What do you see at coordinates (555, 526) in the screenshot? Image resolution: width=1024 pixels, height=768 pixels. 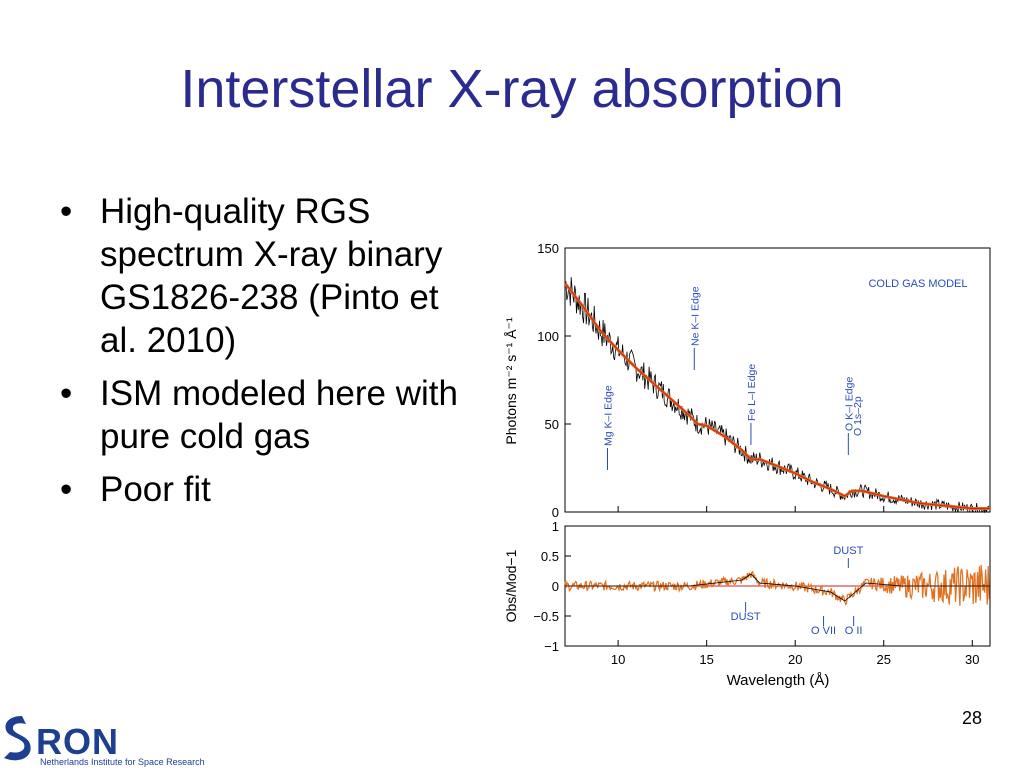 I see `bottom-y-tick-label: 1` at bounding box center [555, 526].